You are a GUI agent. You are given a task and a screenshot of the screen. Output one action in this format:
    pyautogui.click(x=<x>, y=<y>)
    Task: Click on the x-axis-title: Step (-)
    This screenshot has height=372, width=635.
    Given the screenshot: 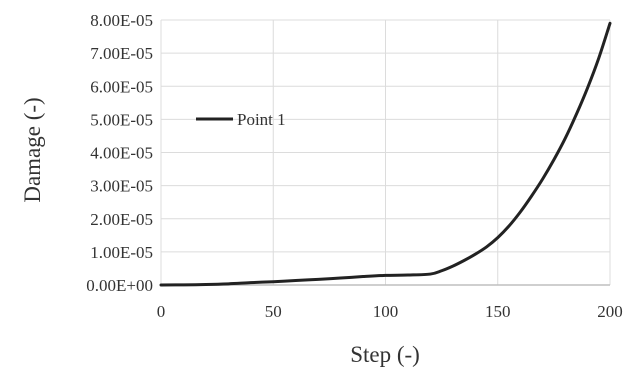 What is the action you would take?
    pyautogui.click(x=385, y=354)
    